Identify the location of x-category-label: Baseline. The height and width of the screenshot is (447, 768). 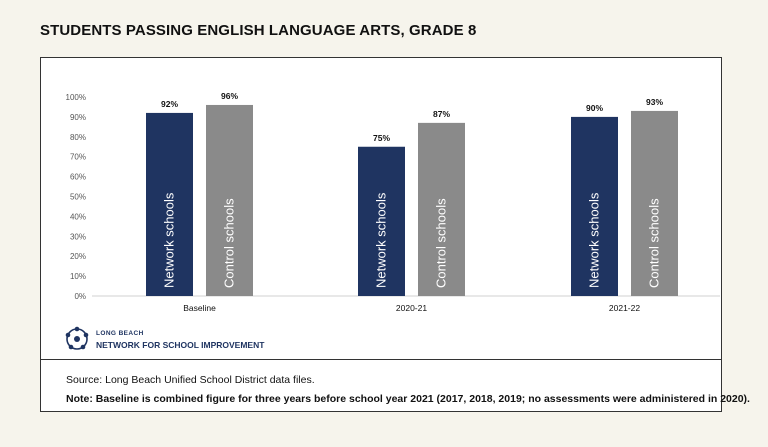
(199, 308).